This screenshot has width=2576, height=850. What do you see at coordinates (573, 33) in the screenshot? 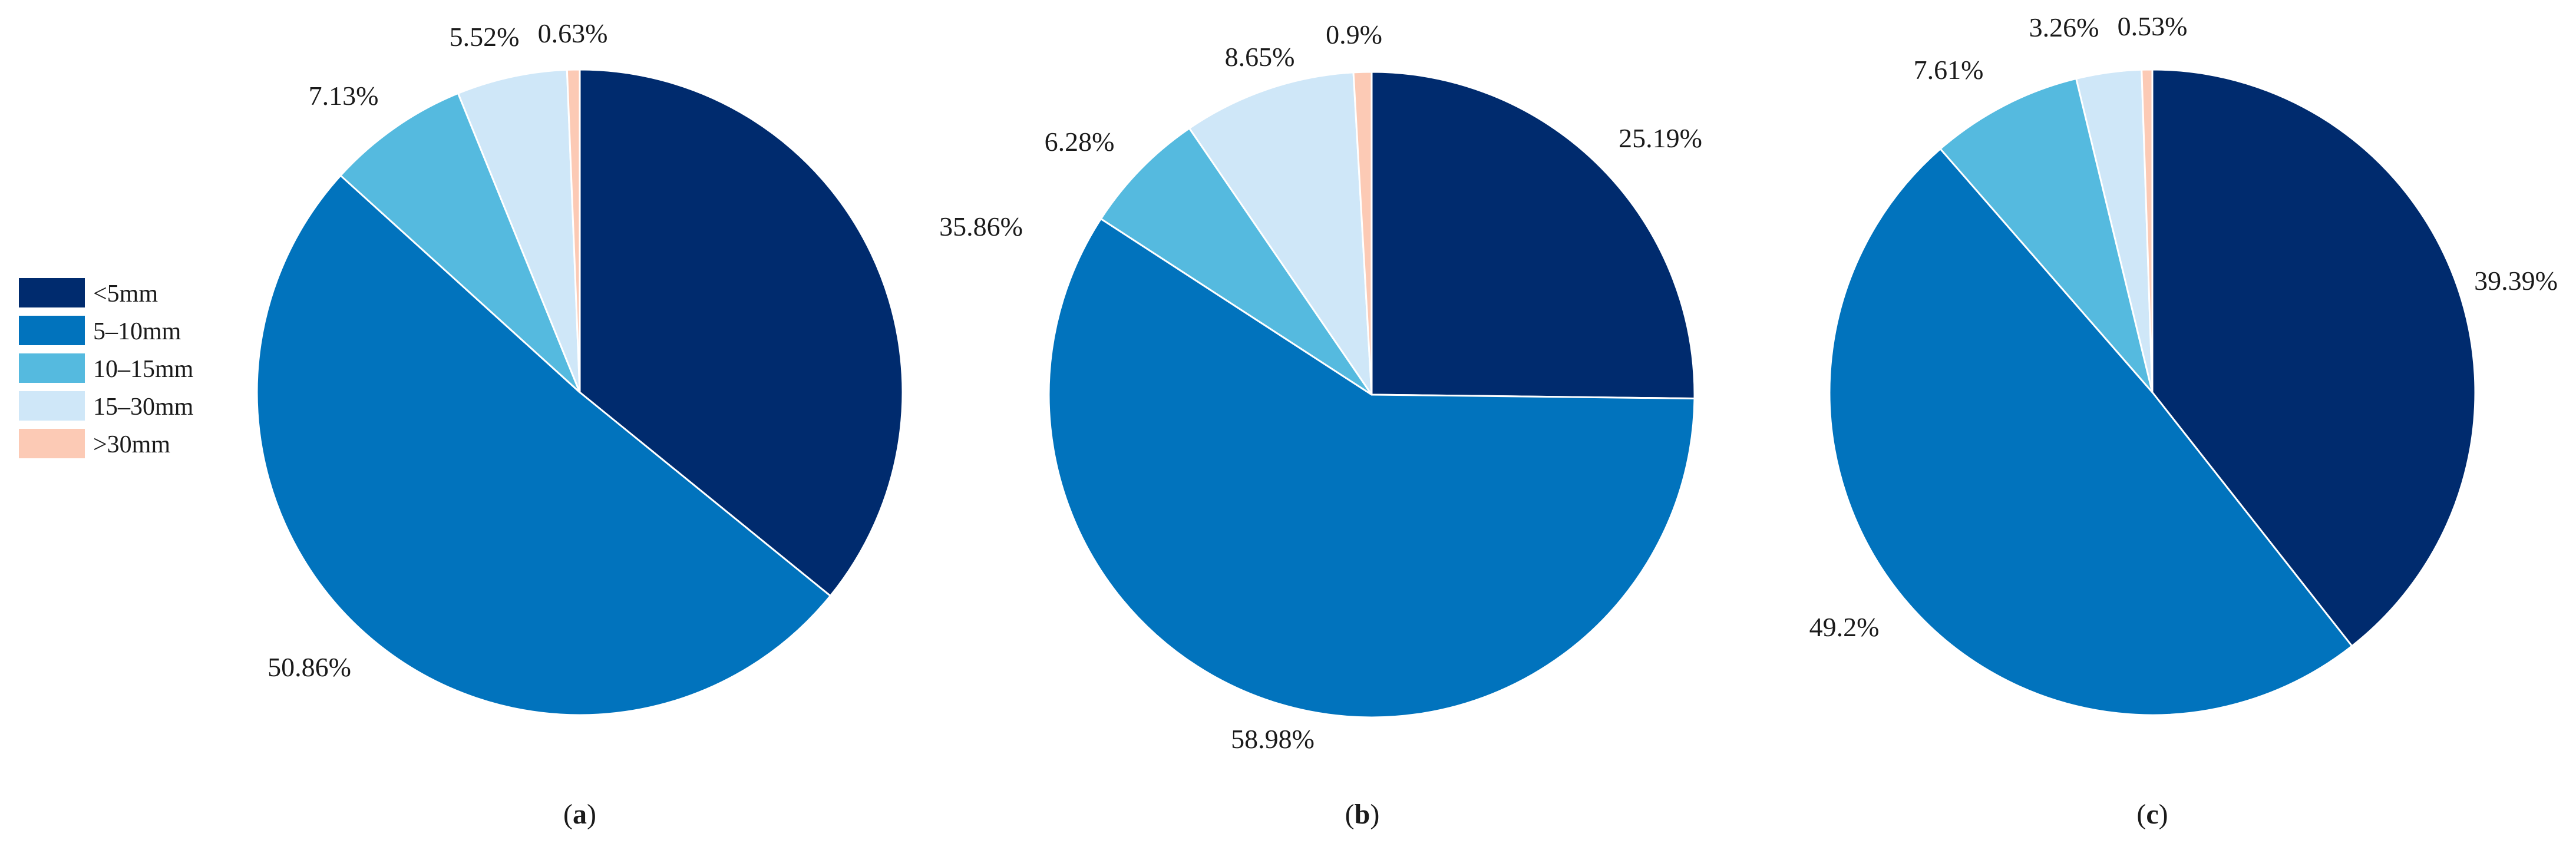
I see `pie-a-label-gt30: 0.63%` at bounding box center [573, 33].